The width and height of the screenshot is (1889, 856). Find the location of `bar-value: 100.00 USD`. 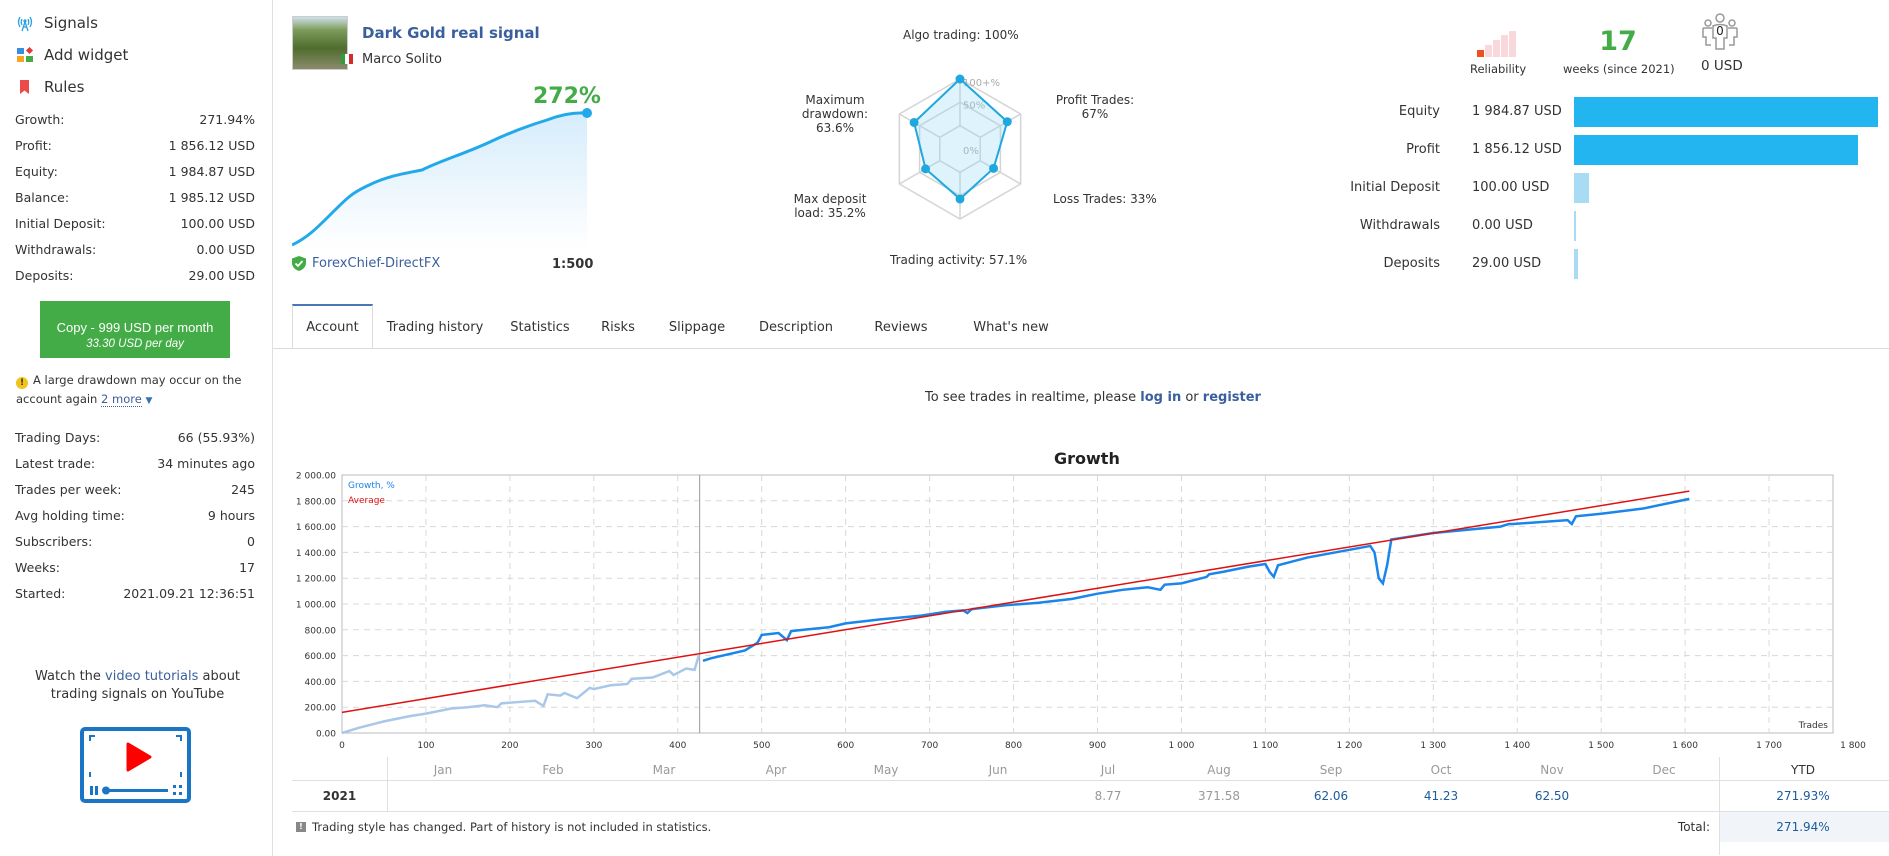

bar-value: 100.00 USD is located at coordinates (1511, 187).